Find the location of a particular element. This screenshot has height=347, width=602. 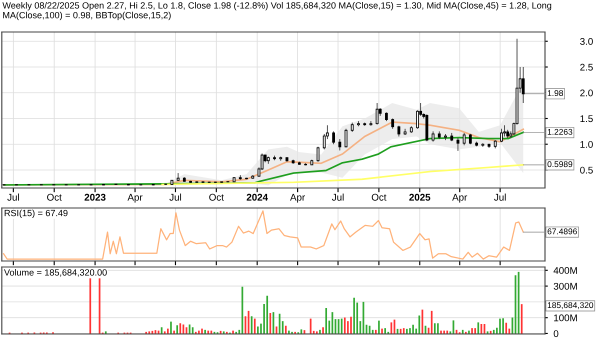

chart-title: Volume = 185,684,320.00 is located at coordinates (55, 273).